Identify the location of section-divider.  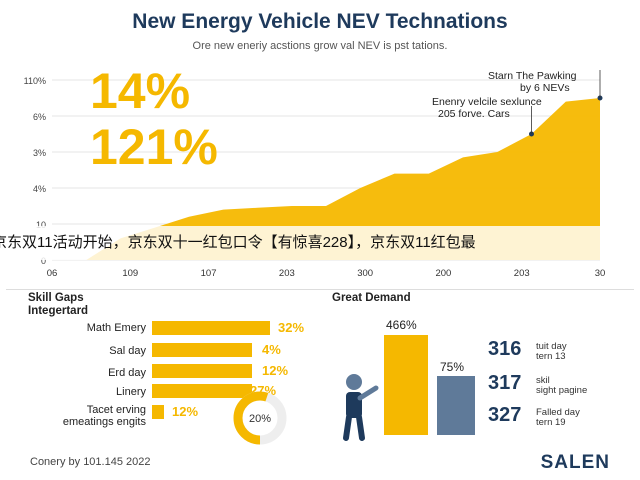
(320, 289).